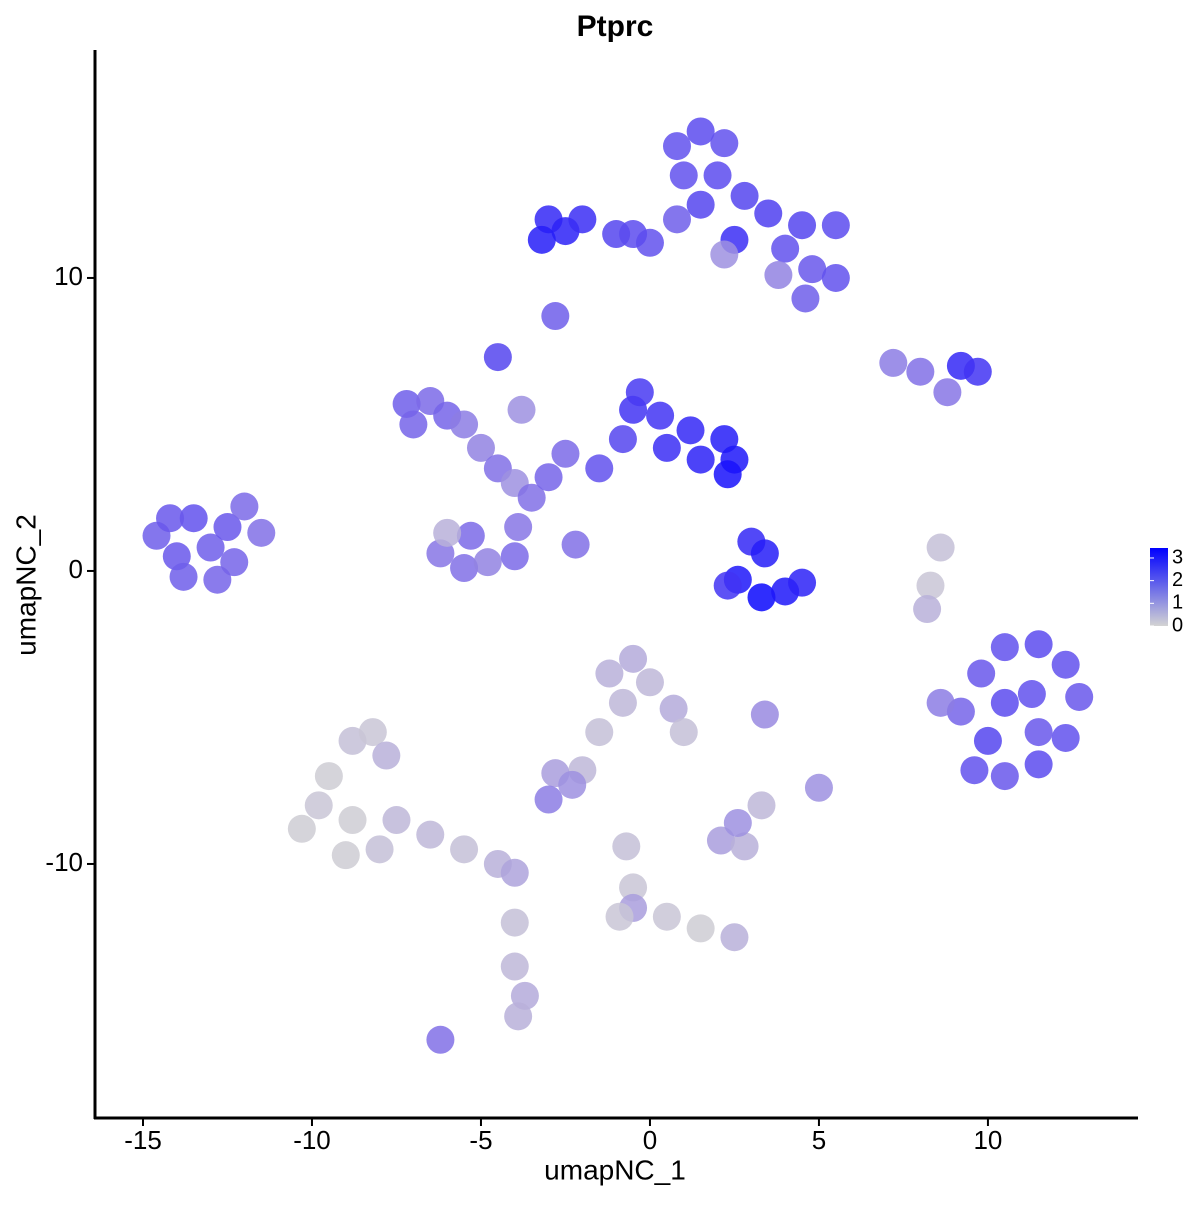  Describe the element at coordinates (615, 26) in the screenshot. I see `chart-title: Ptprc` at that location.